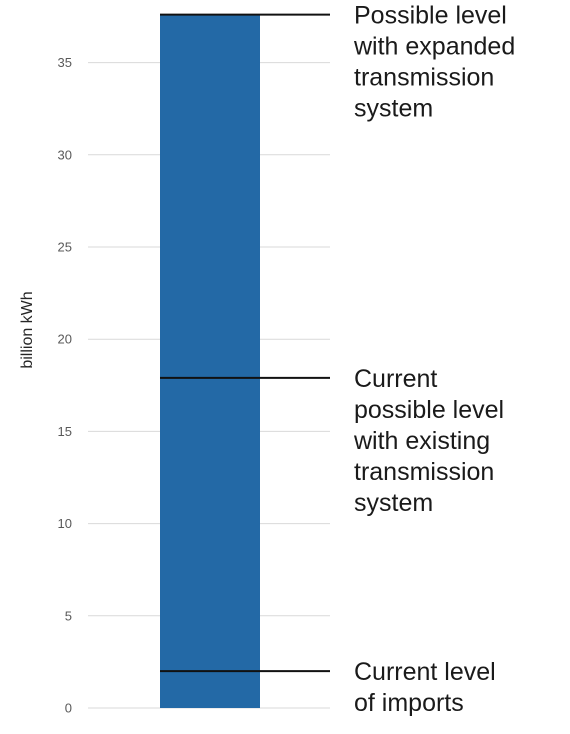  Describe the element at coordinates (65, 62) in the screenshot. I see `y-tick-label: 35` at that location.